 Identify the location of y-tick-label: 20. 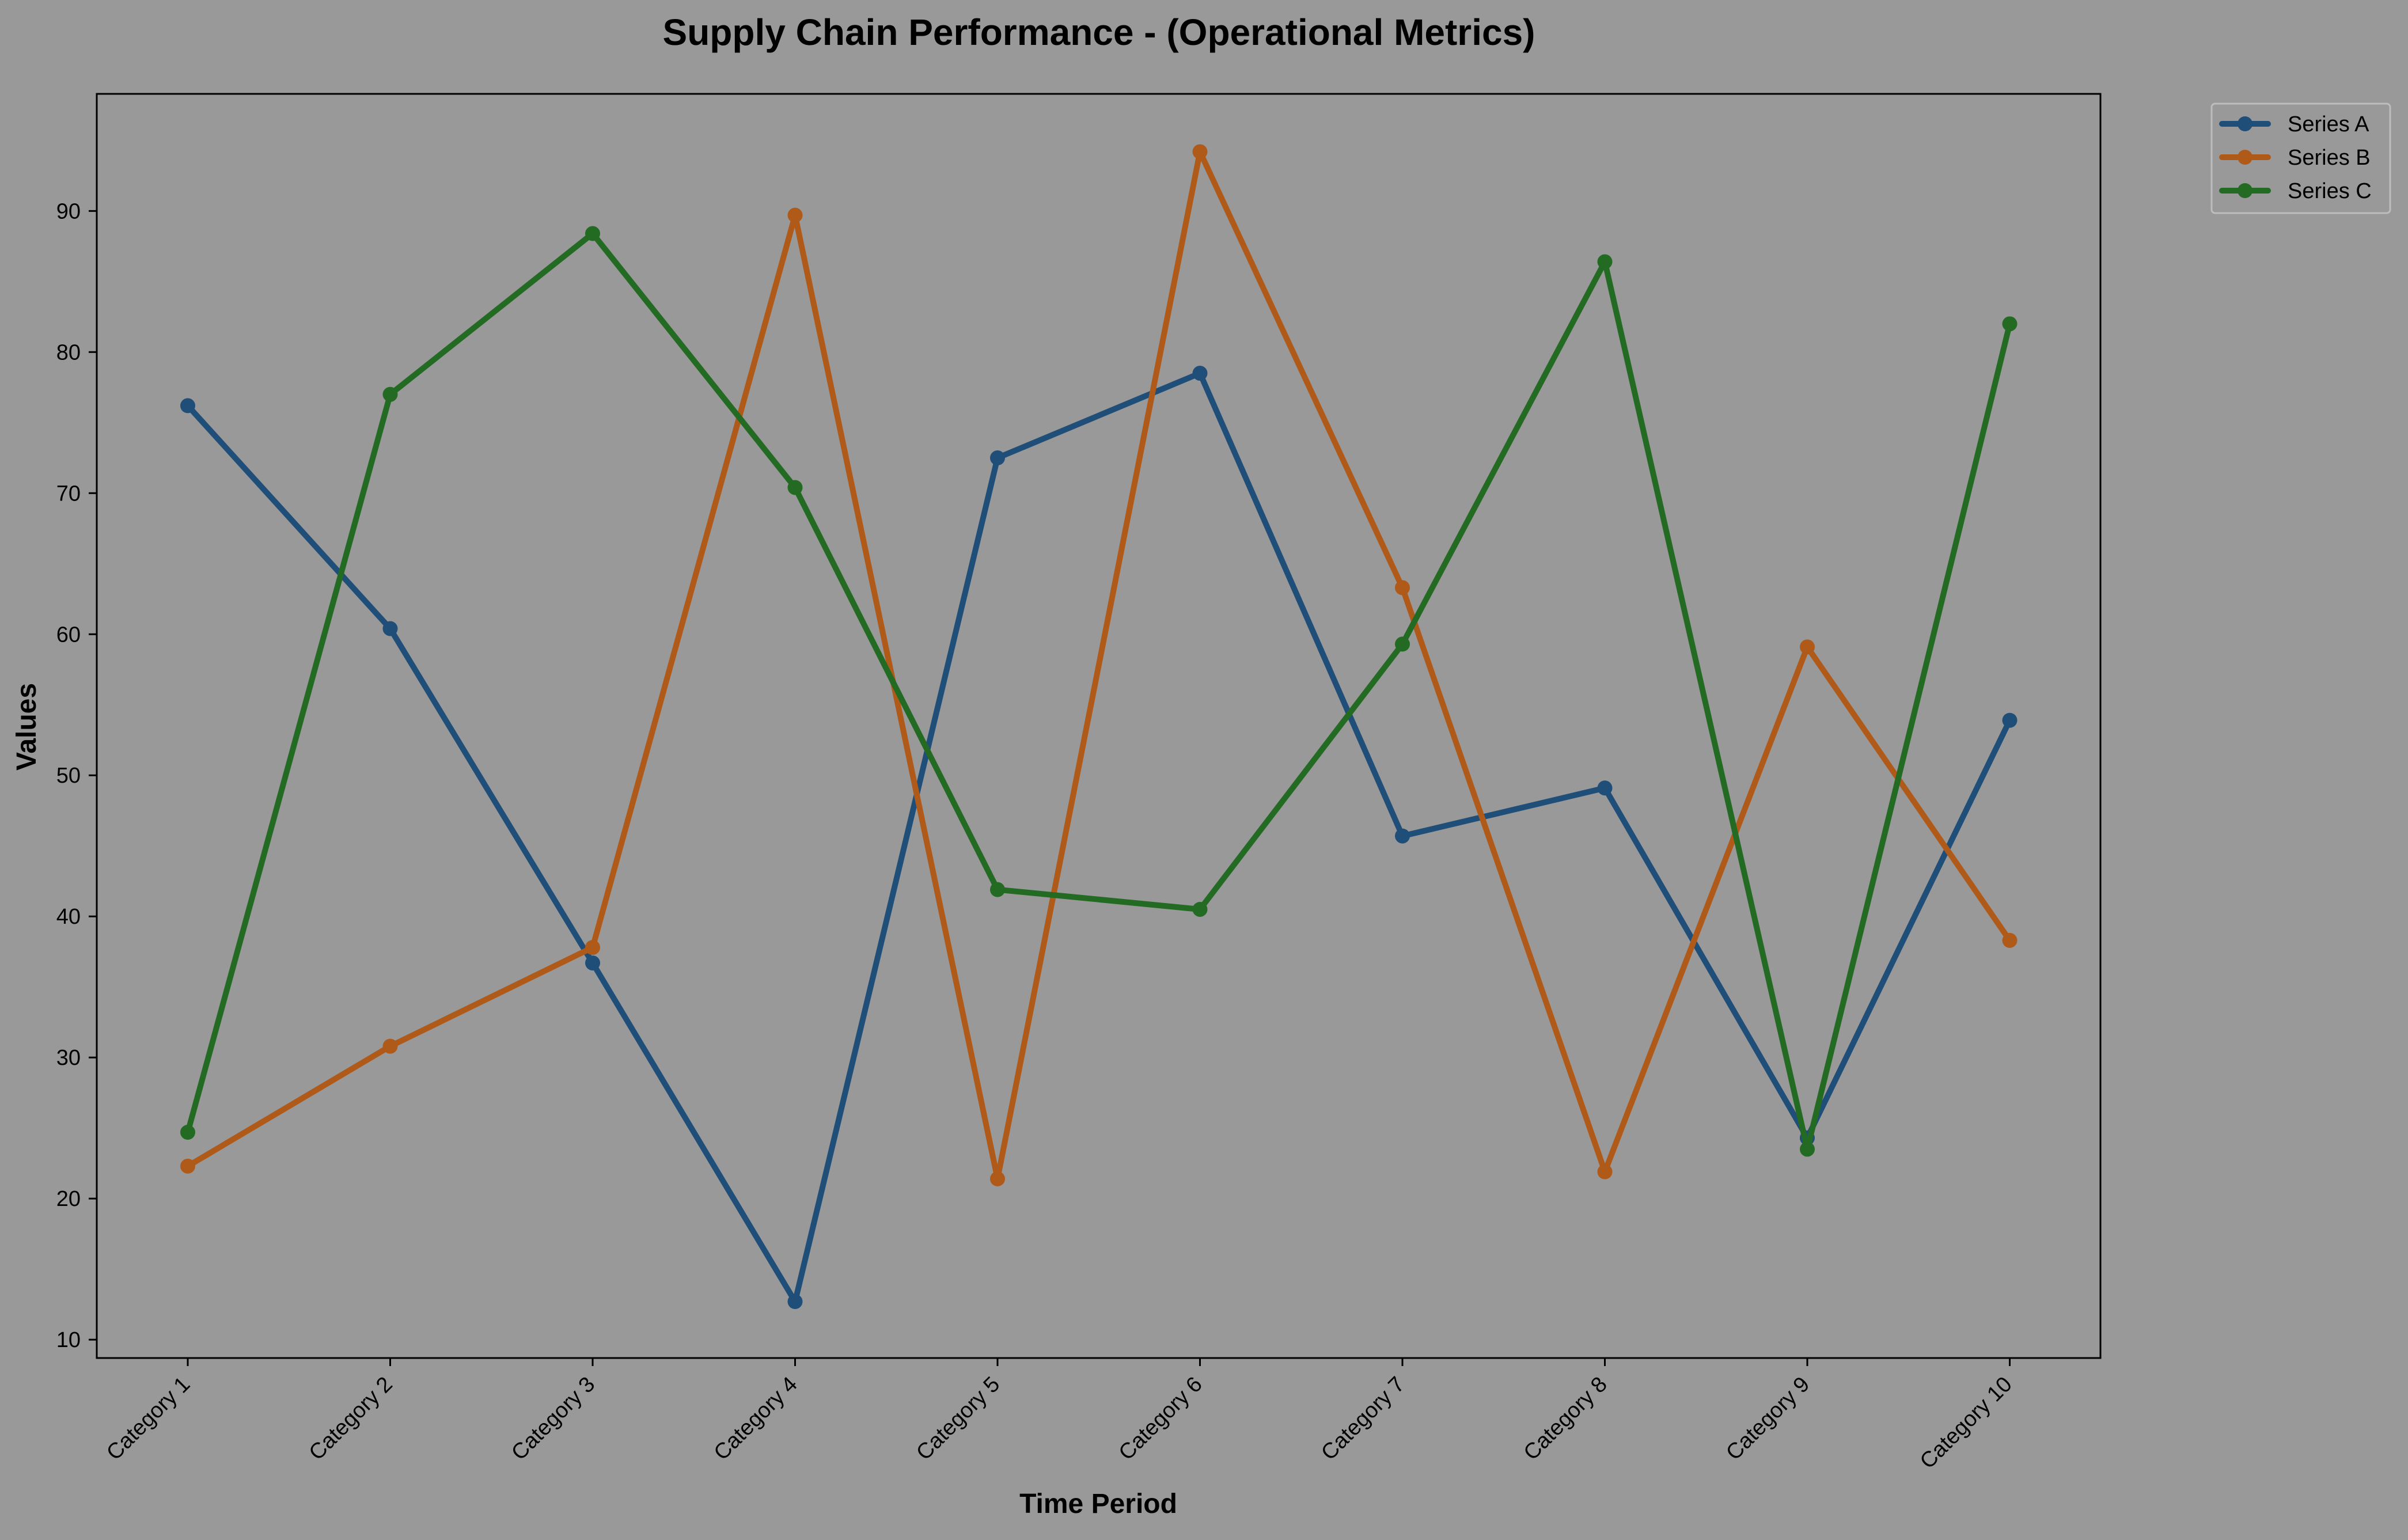
(68, 1199).